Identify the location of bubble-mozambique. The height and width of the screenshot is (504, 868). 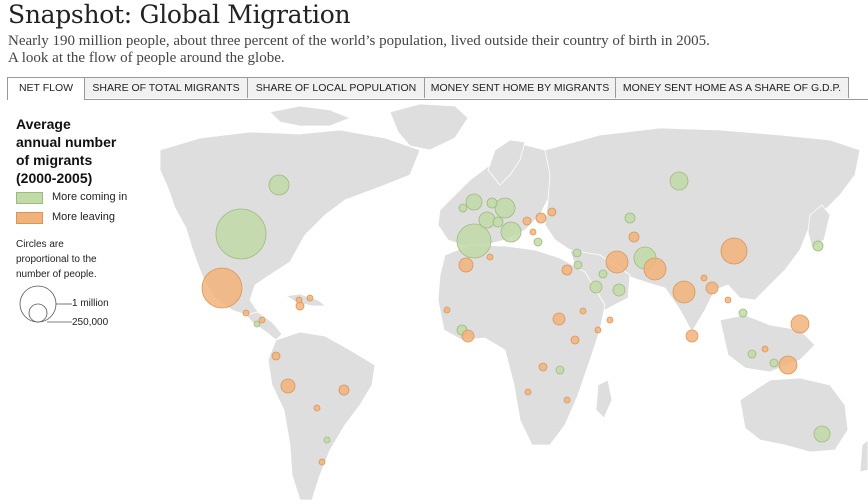
(567, 400).